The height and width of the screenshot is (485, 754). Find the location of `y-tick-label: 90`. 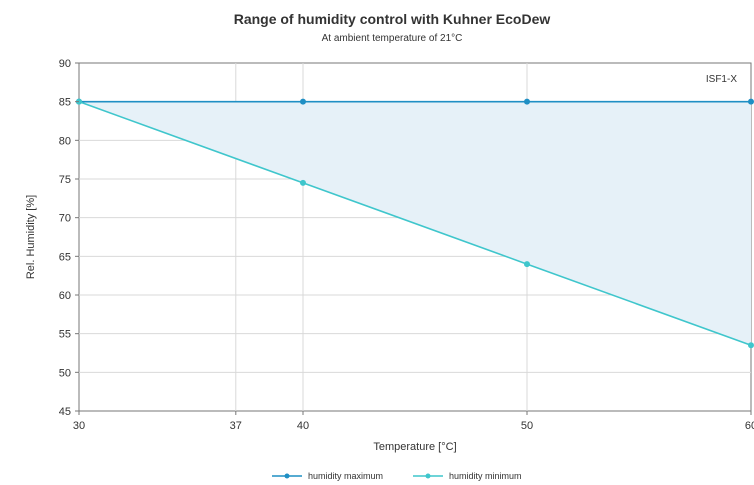

y-tick-label: 90 is located at coordinates (65, 64).